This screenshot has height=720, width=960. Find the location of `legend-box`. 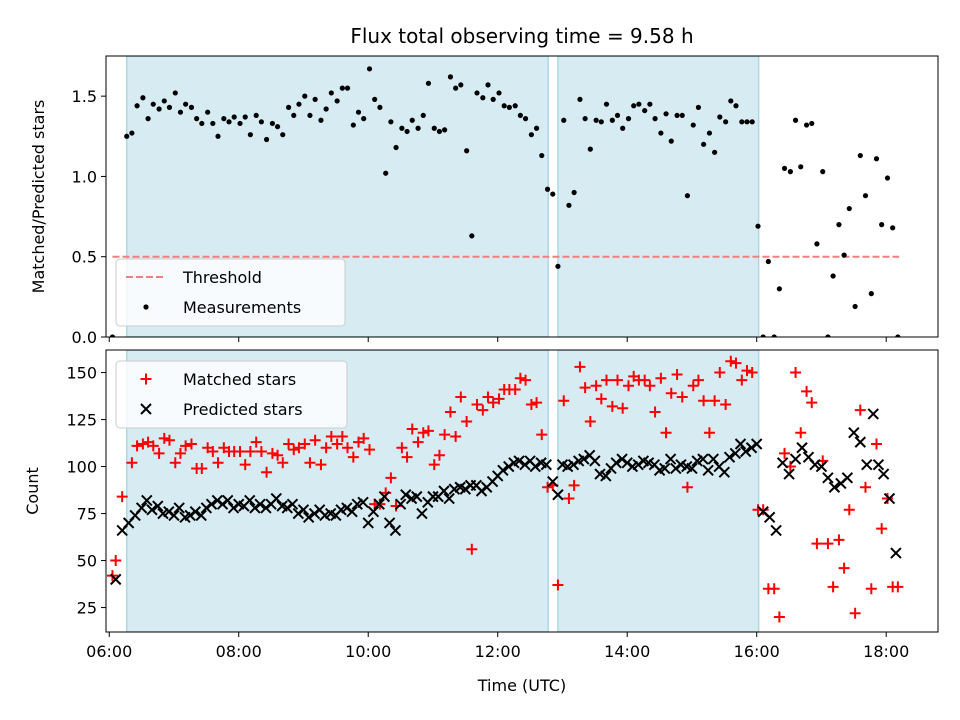

legend-box is located at coordinates (230, 292).